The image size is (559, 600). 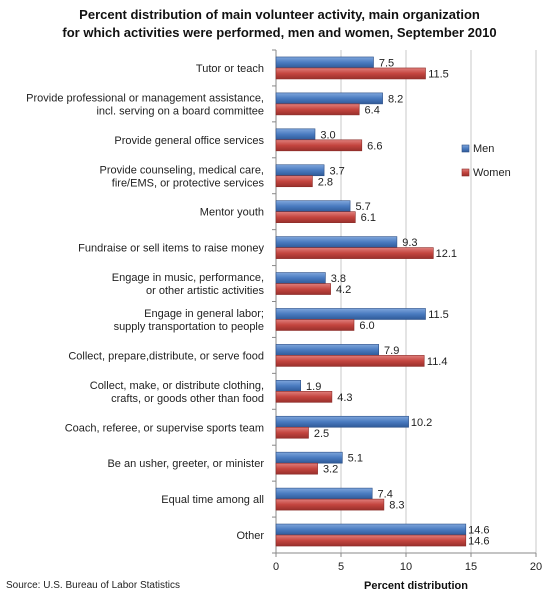 What do you see at coordinates (416, 586) in the screenshot?
I see `x-axis-label: Percent distribution` at bounding box center [416, 586].